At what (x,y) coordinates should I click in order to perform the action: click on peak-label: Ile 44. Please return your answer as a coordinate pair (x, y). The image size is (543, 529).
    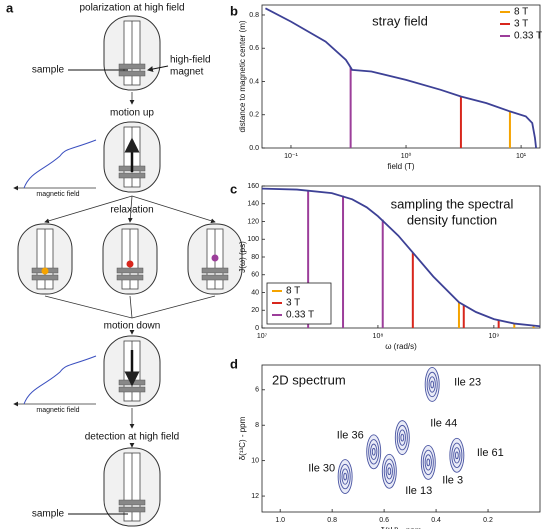
    Looking at the image, I should click on (443, 424).